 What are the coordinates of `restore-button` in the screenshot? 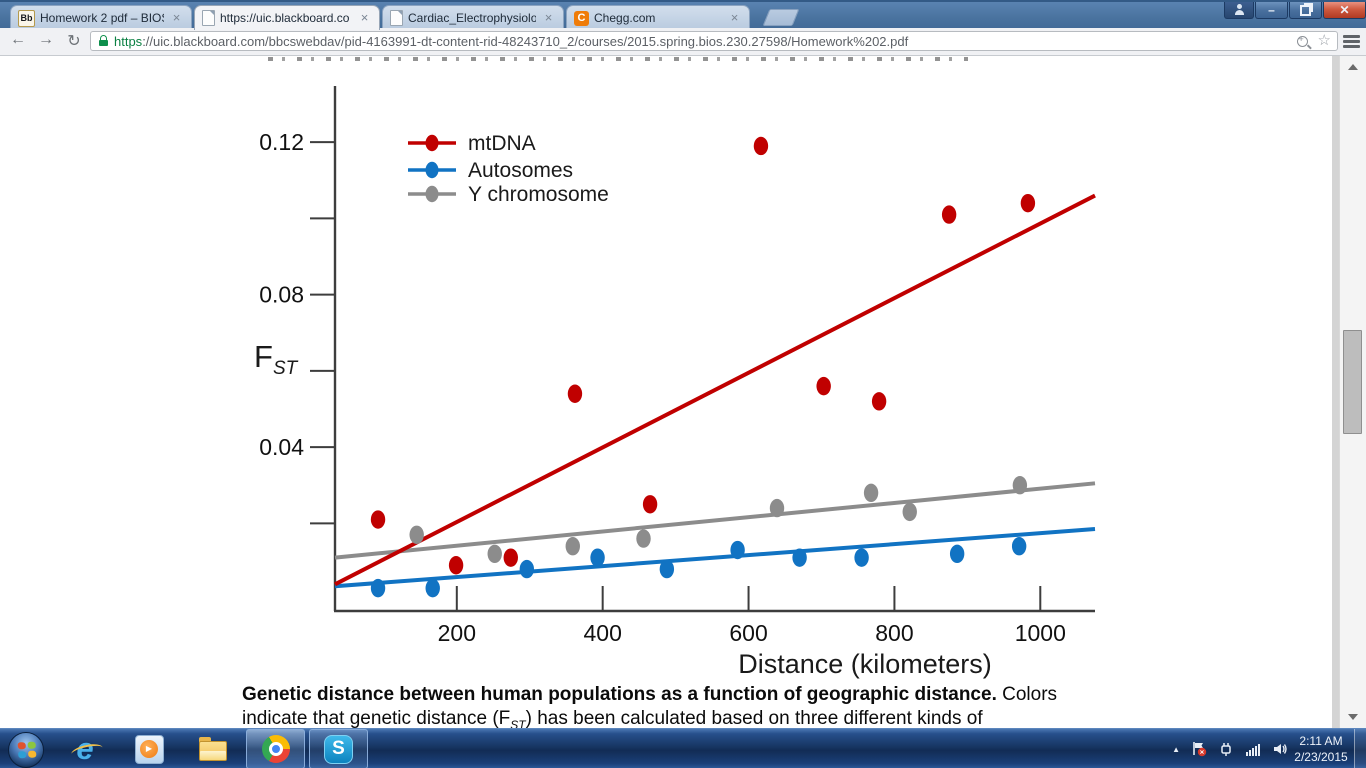 It's located at (1305, 10).